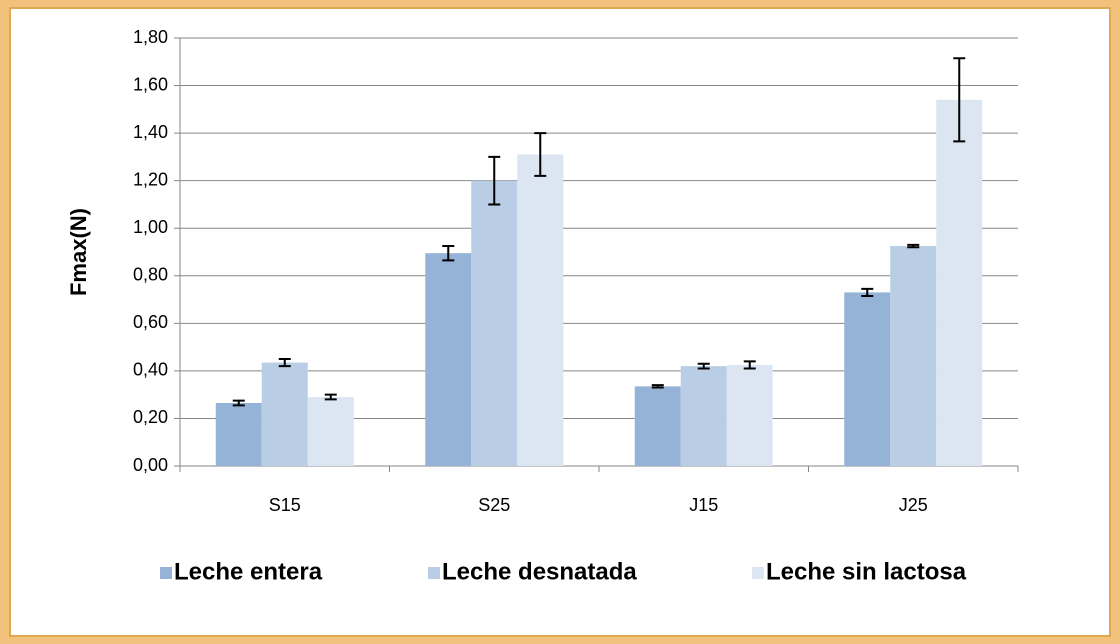 This screenshot has height=644, width=1120. What do you see at coordinates (78, 252) in the screenshot?
I see `y-axis-label: Fmax(N)` at bounding box center [78, 252].